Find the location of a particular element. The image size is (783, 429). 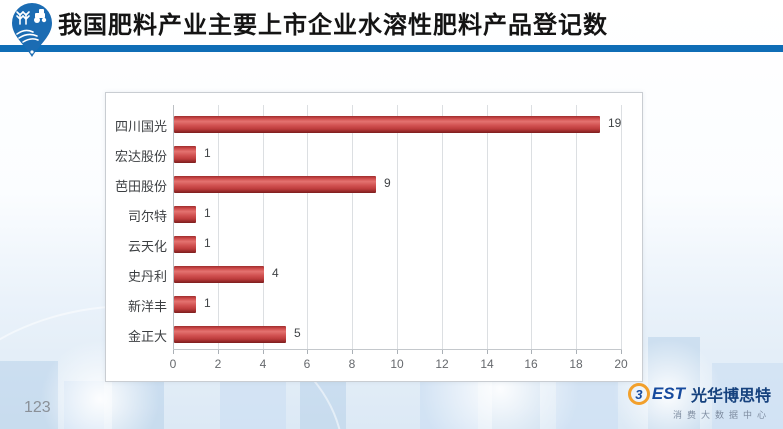

category-label: 云天化 is located at coordinates (147, 246).